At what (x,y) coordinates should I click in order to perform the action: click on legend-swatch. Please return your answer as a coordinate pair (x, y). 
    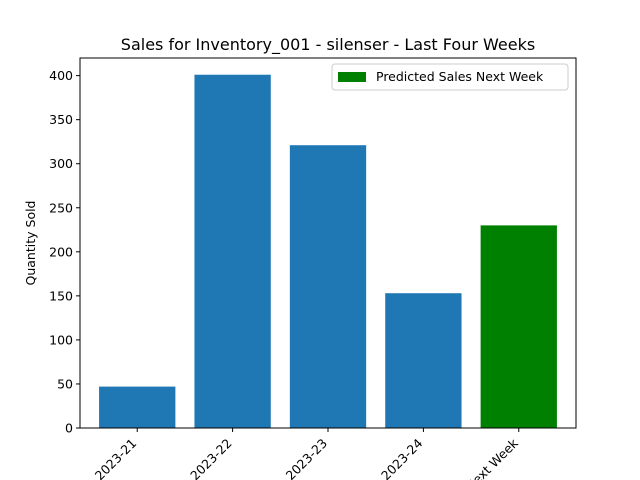
    Looking at the image, I should click on (352, 77).